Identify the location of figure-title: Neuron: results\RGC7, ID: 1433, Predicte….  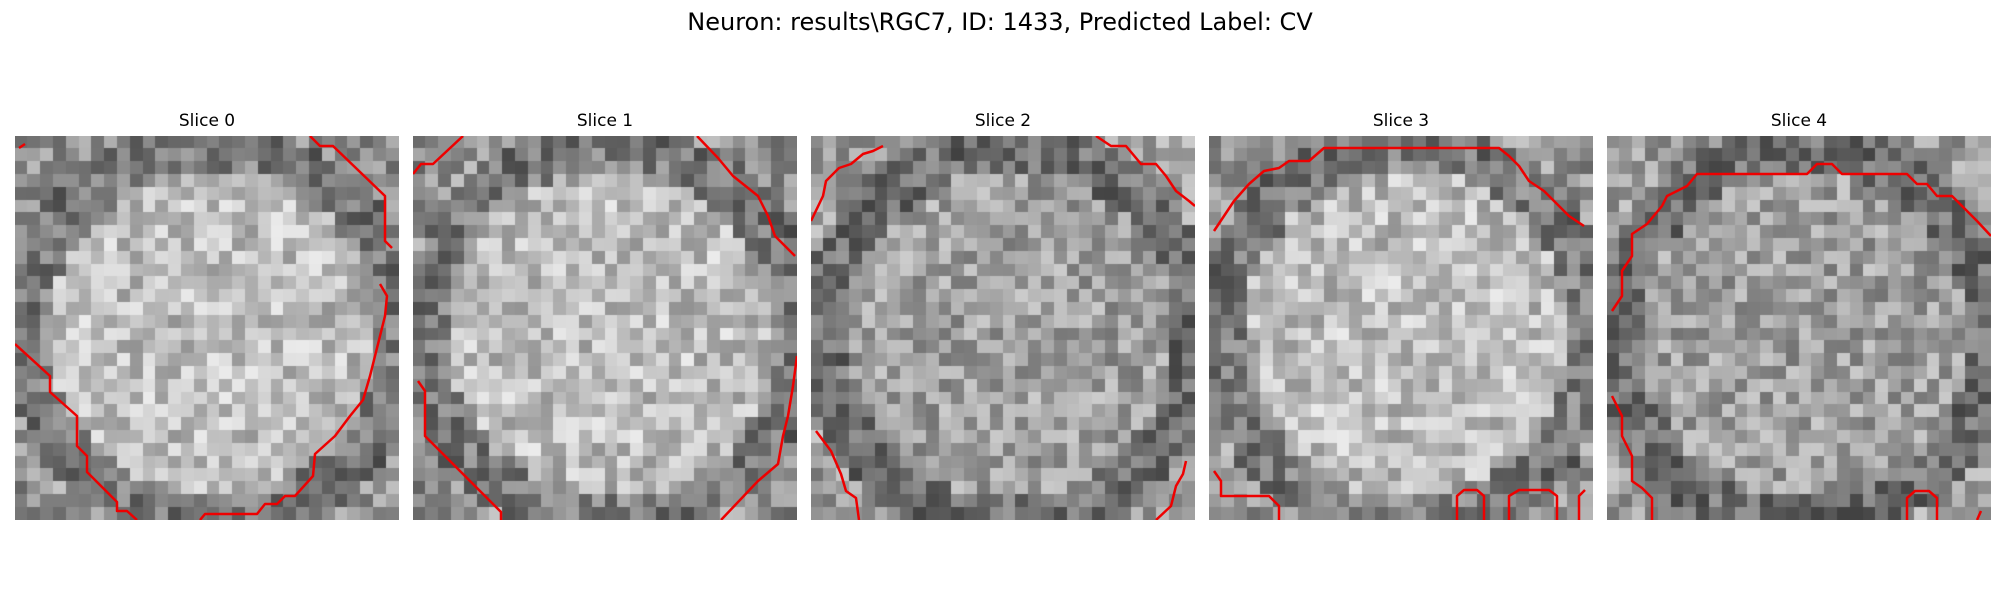
(1000, 22).